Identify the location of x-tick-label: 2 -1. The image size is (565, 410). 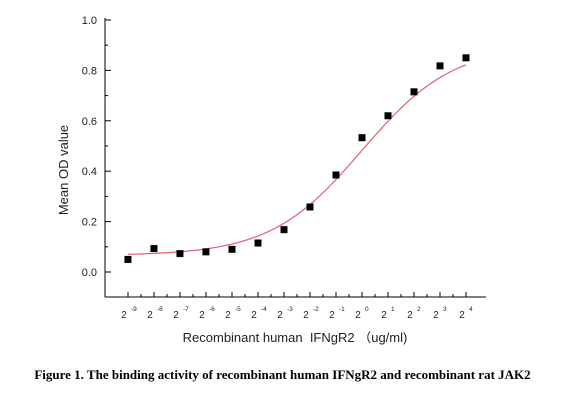
(337, 313).